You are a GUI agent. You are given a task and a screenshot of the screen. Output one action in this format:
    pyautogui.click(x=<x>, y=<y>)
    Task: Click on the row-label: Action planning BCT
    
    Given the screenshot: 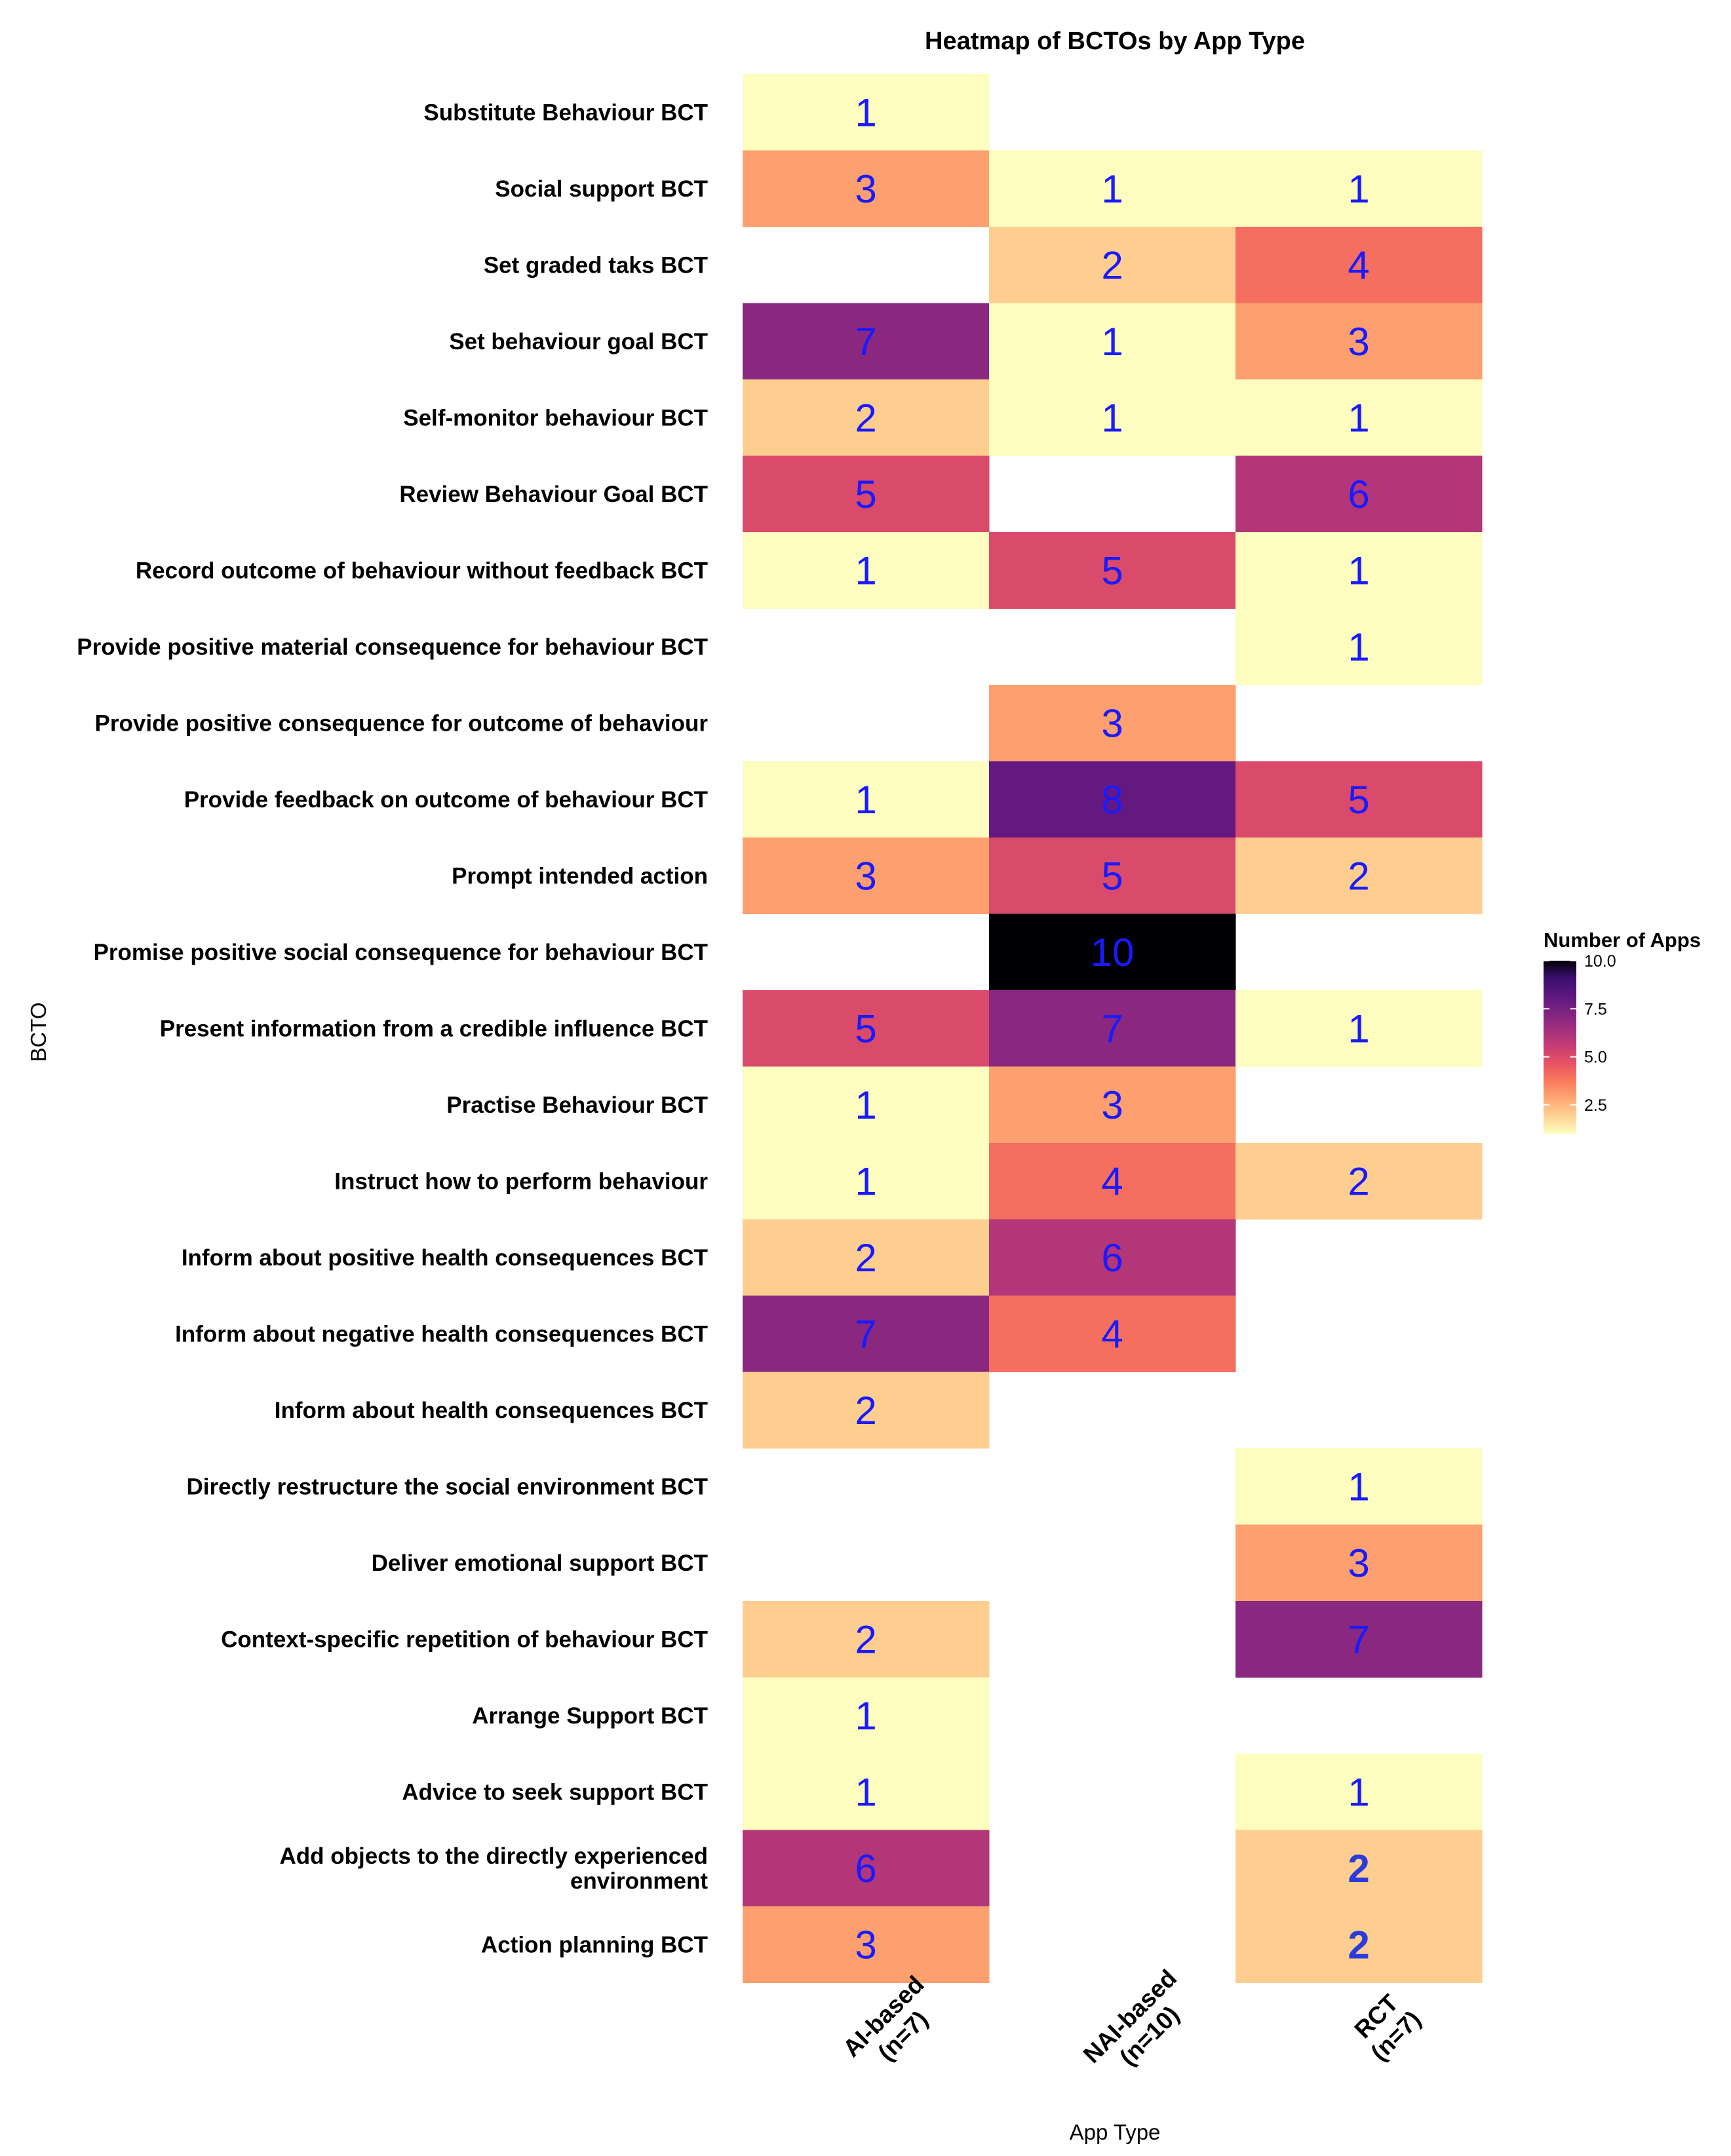 What is the action you would take?
    pyautogui.click(x=594, y=1944)
    